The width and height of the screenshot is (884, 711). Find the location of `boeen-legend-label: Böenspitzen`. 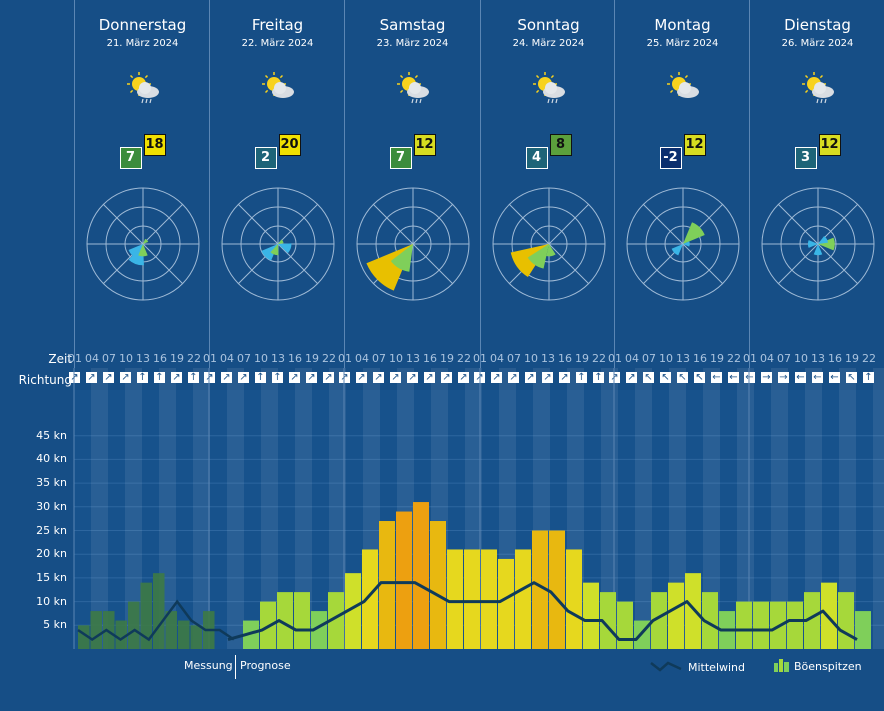

boeen-legend-label: Böenspitzen is located at coordinates (828, 666).